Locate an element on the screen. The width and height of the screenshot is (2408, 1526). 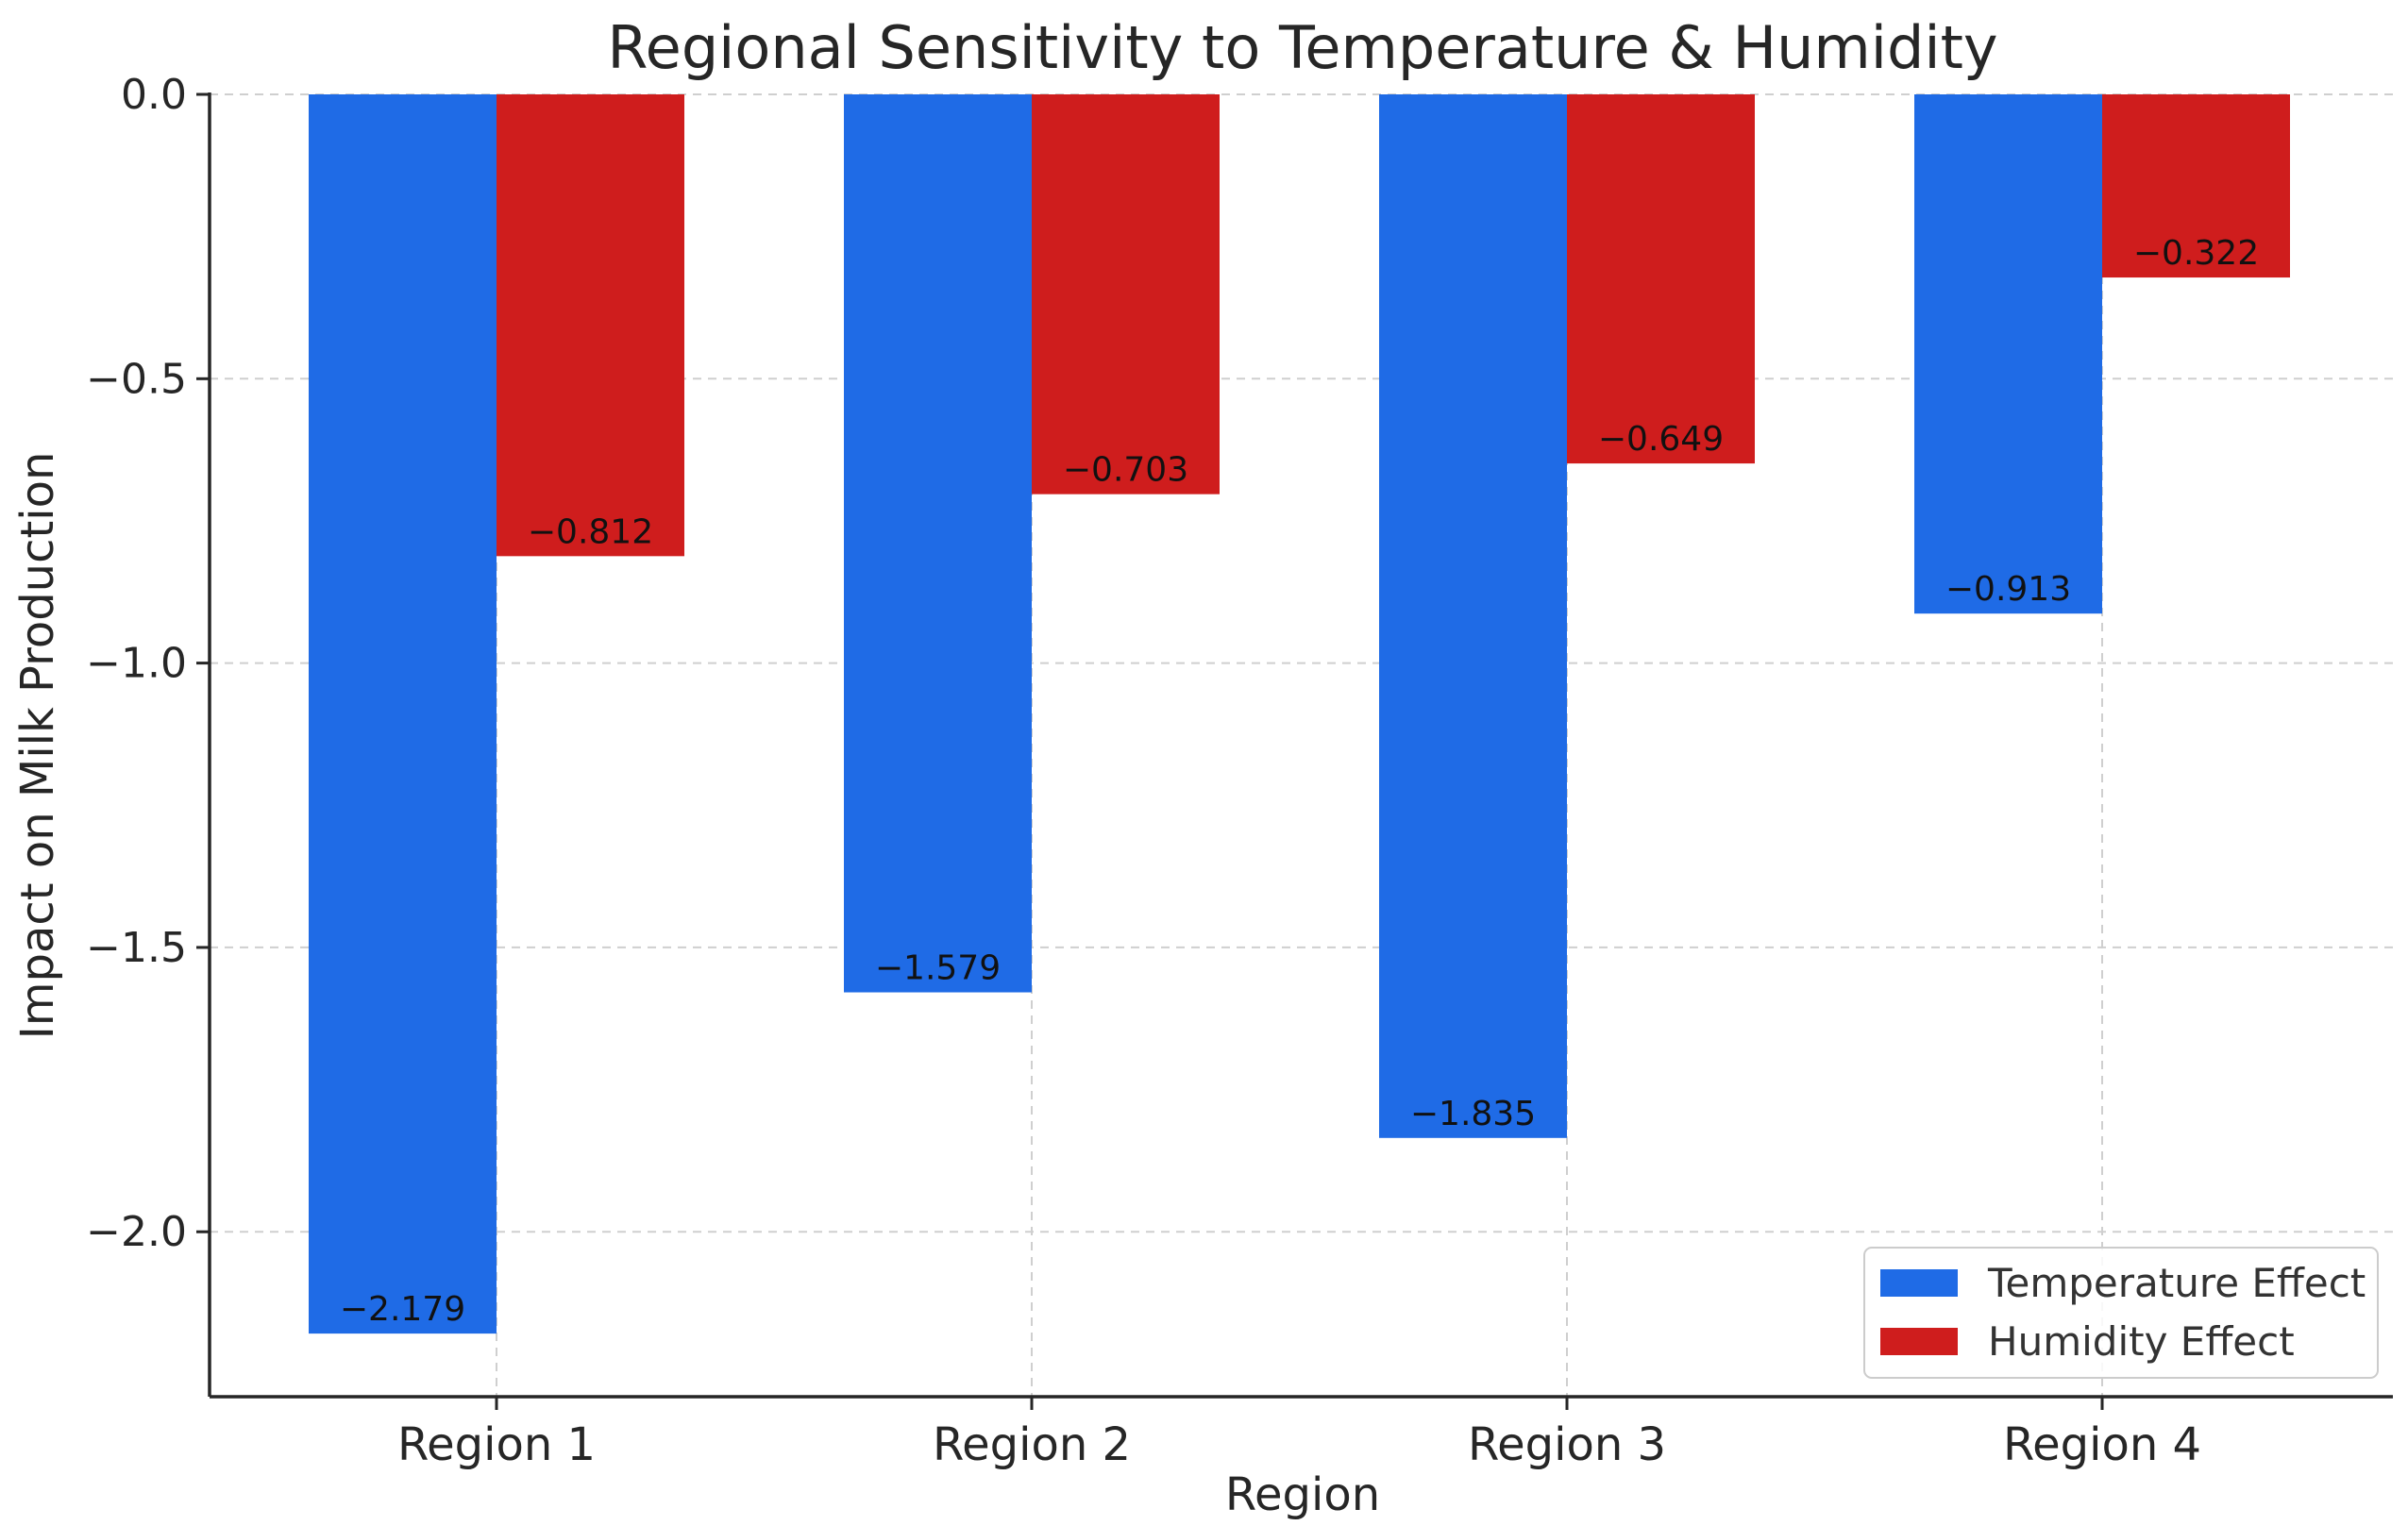
data-label: −1.579 is located at coordinates (938, 968).